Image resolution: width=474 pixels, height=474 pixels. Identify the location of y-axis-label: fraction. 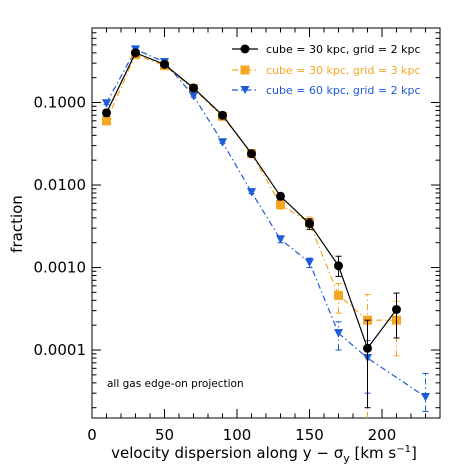
(17, 224).